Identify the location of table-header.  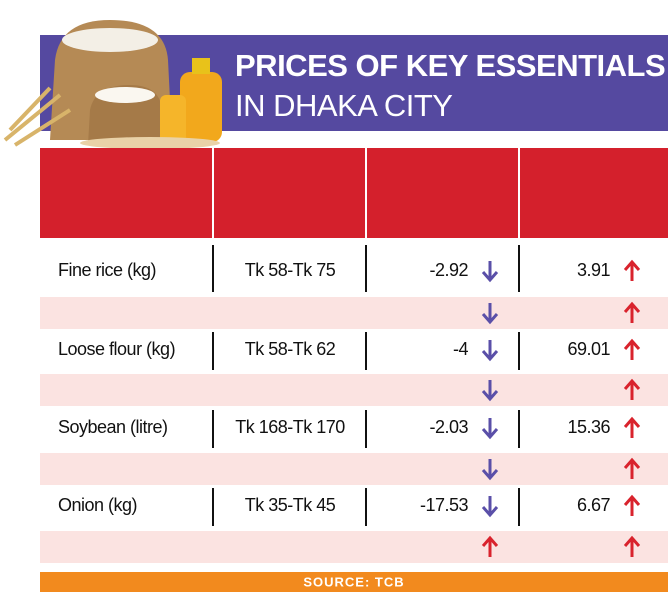
(354, 193).